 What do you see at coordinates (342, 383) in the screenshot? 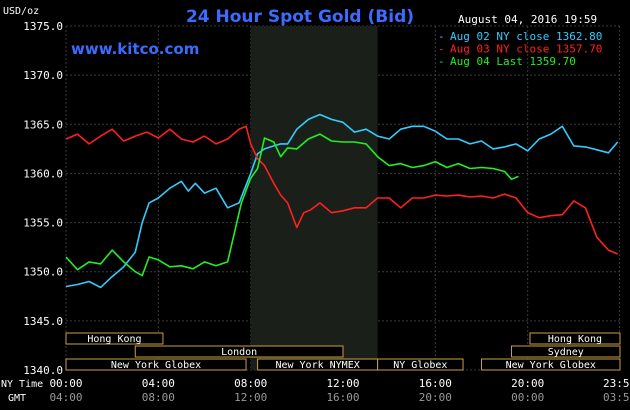
I see `x-tick-ny: 12:00` at bounding box center [342, 383].